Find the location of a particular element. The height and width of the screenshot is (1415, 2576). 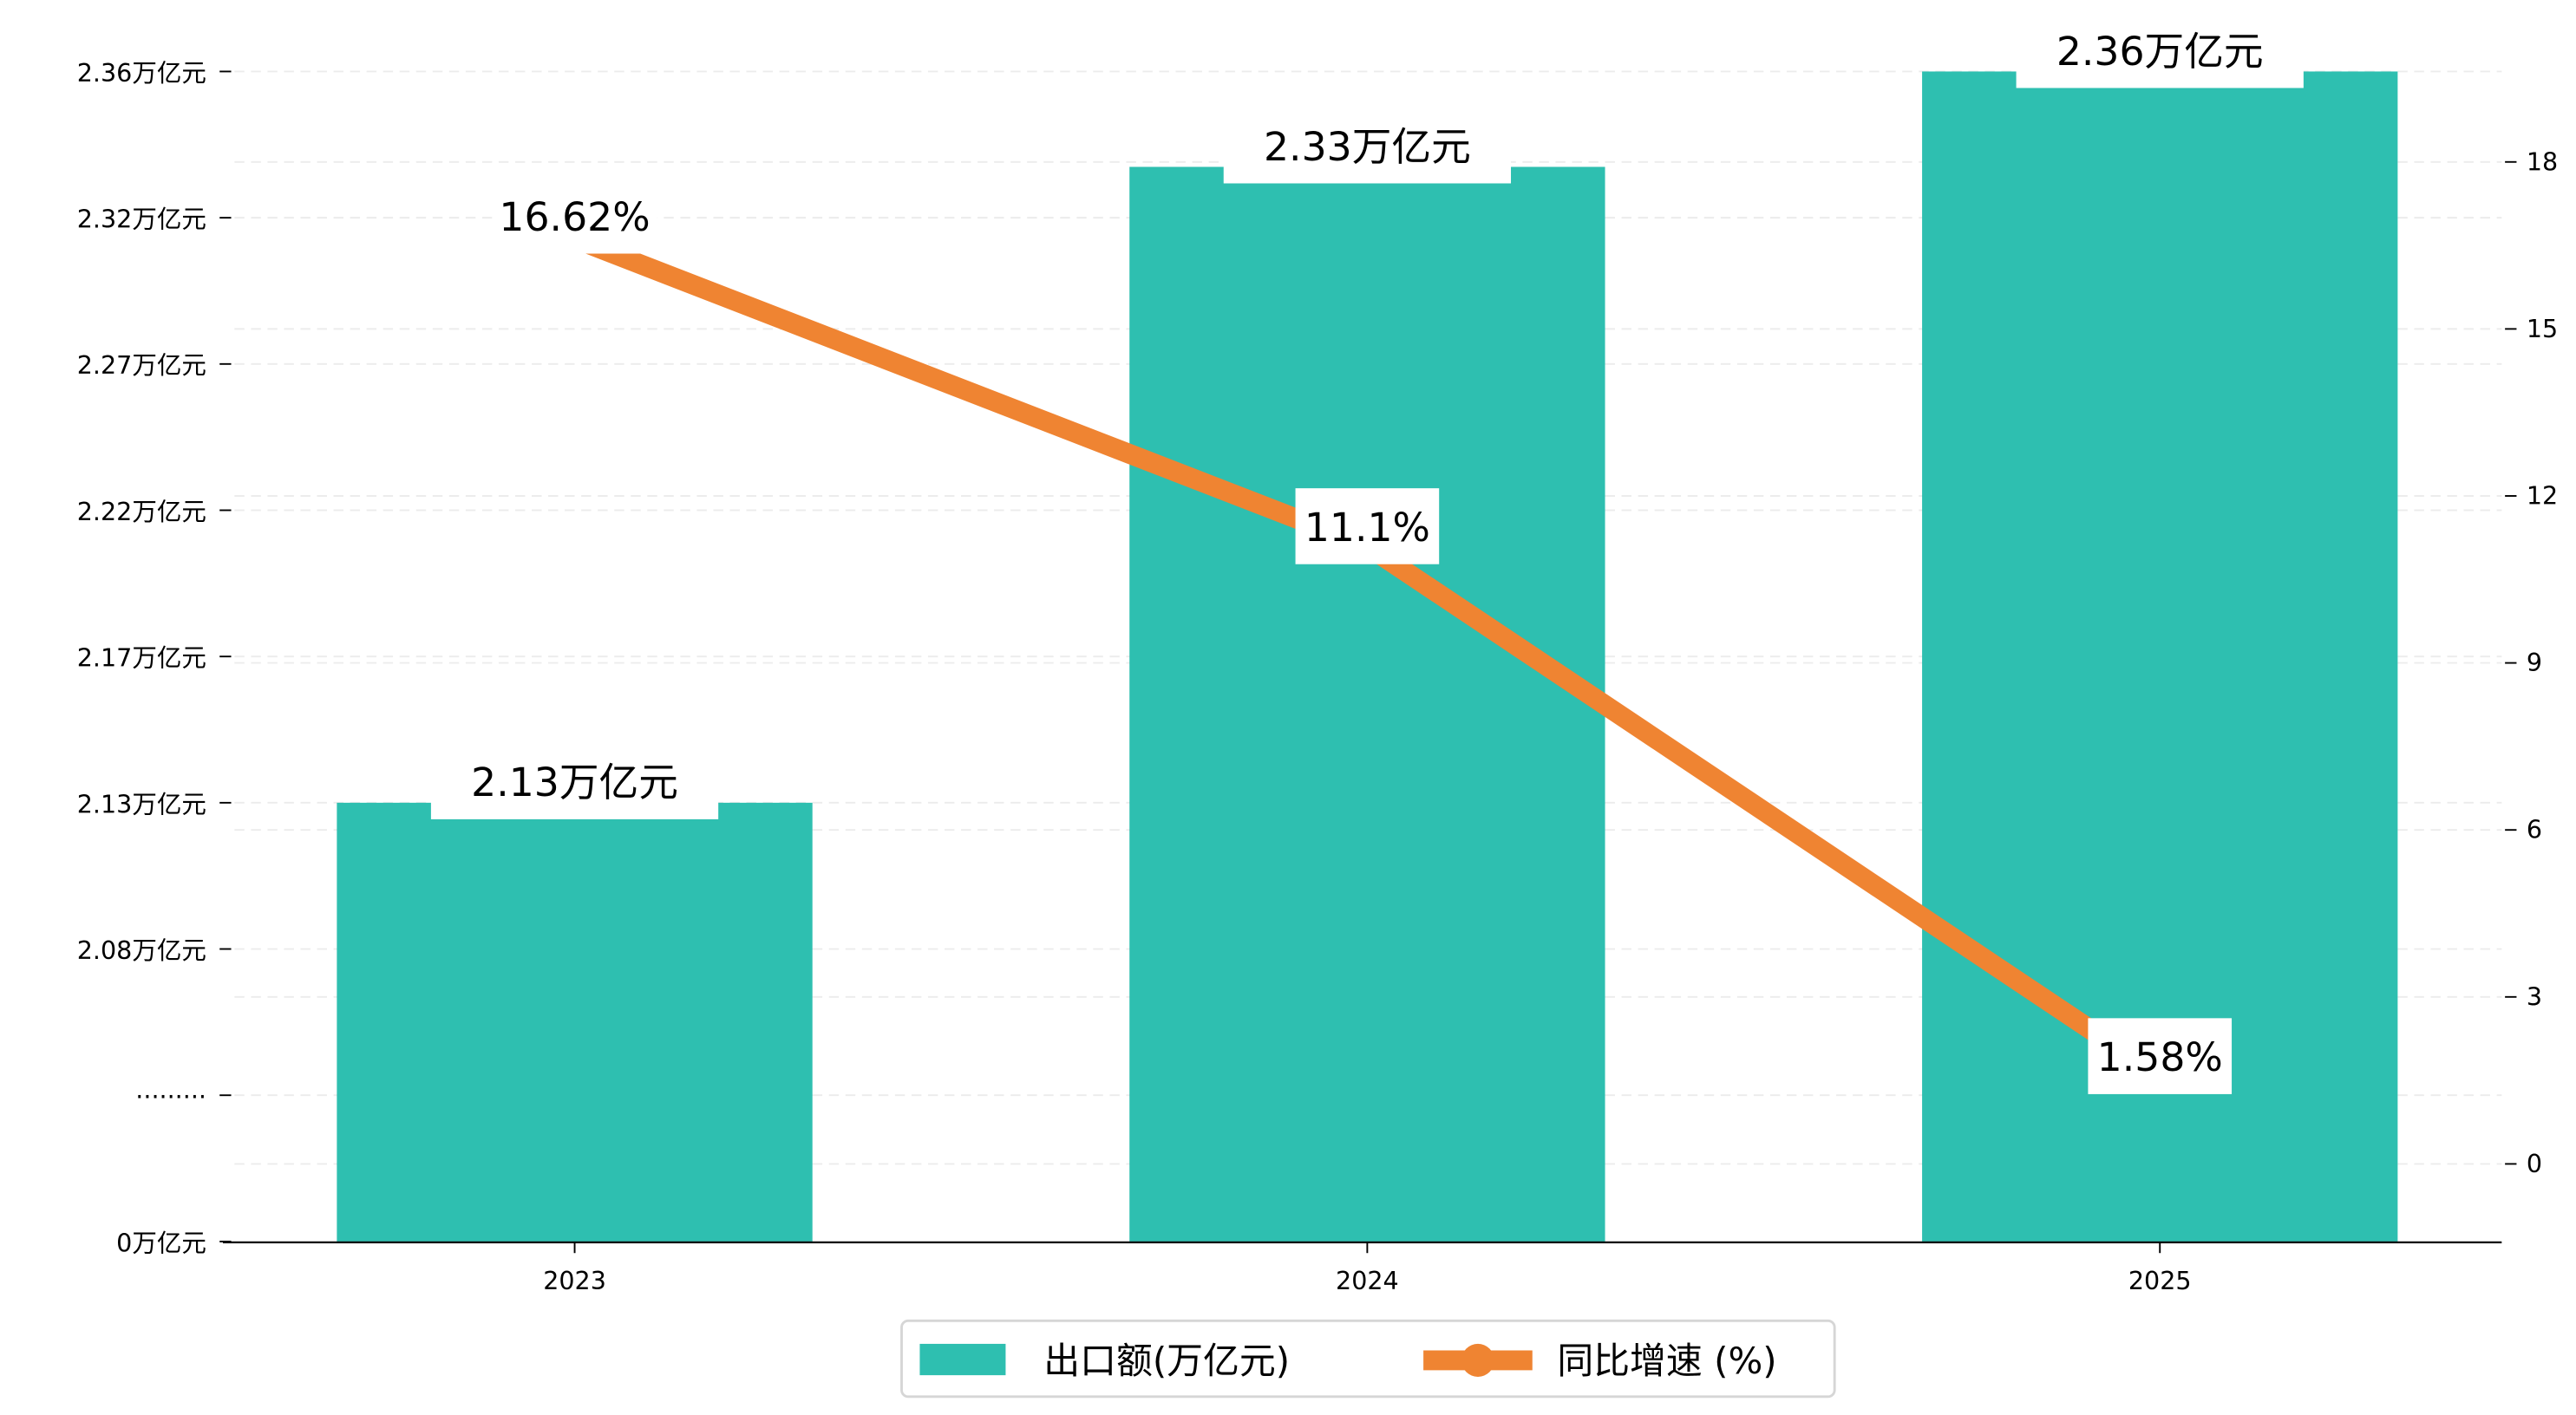

legend-bar-swatch is located at coordinates (962, 1359).